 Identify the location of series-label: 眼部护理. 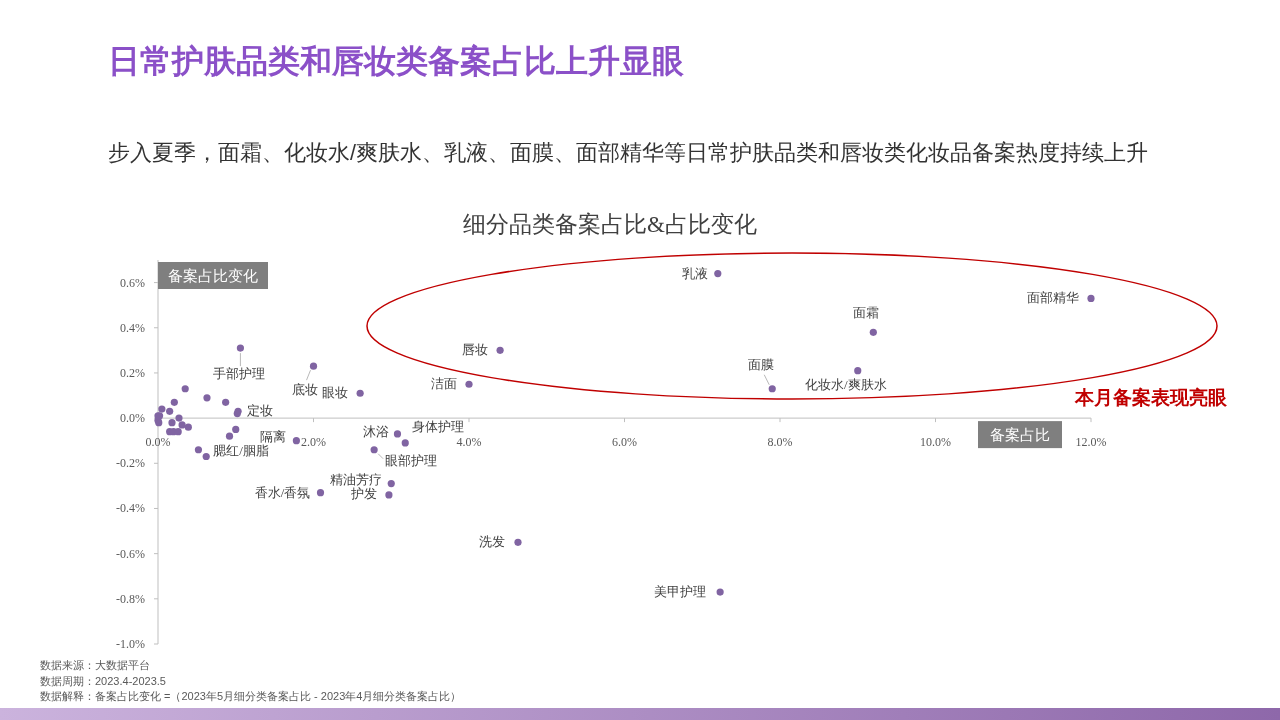
(411, 460).